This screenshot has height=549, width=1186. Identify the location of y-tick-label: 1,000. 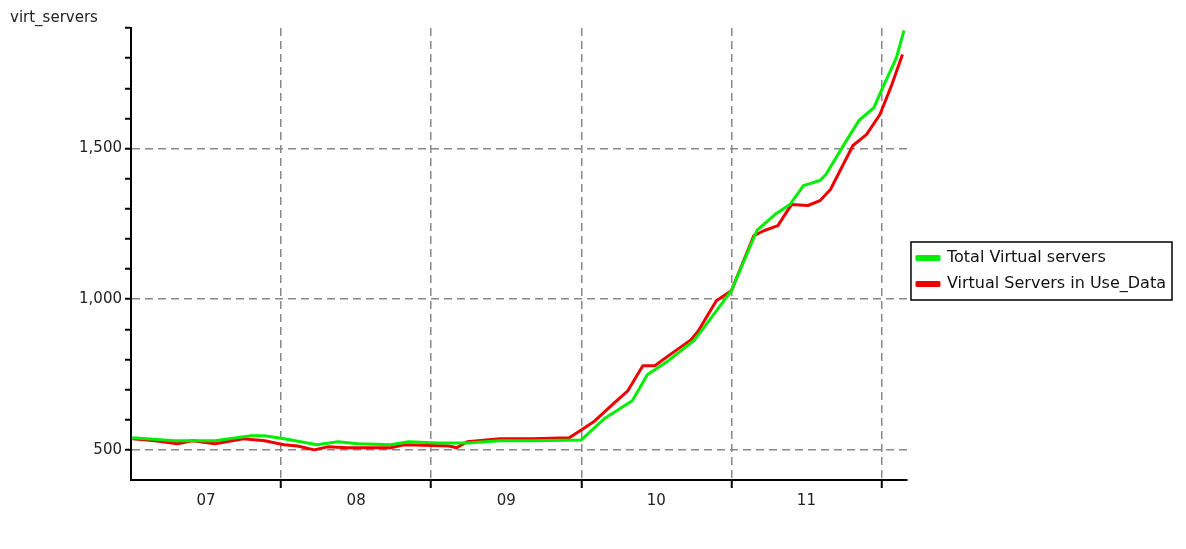
(100, 298).